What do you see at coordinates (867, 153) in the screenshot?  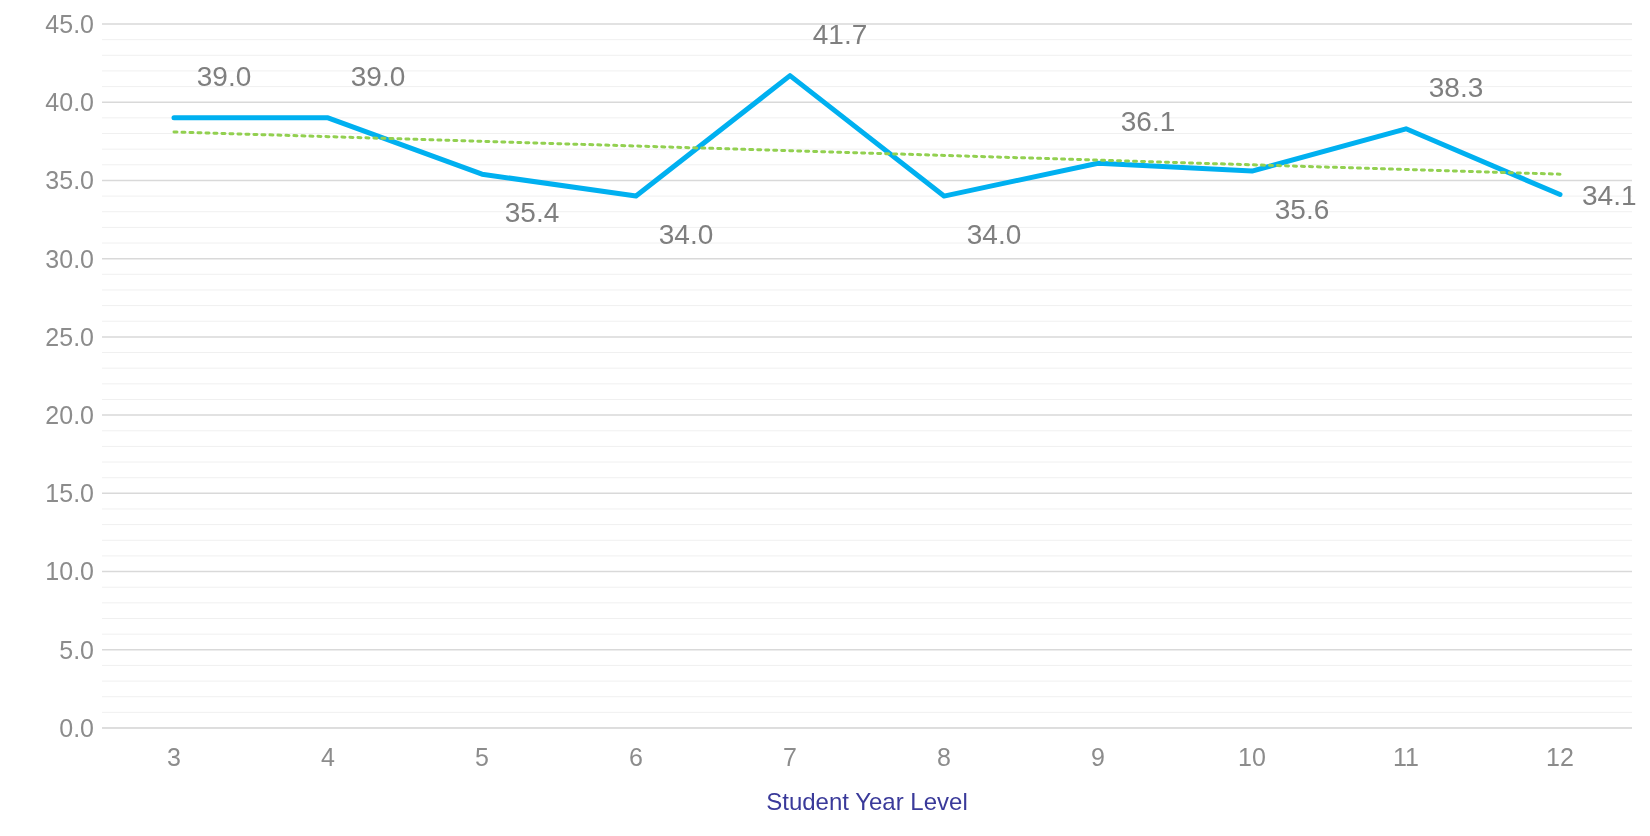 I see `line-series` at bounding box center [867, 153].